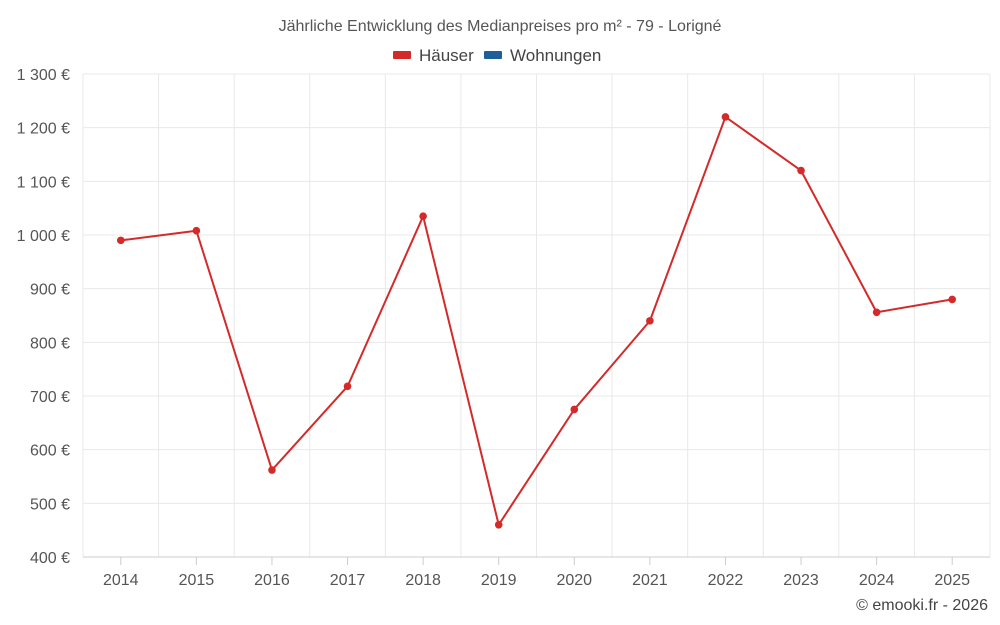 The image size is (1000, 625). I want to click on x-tick-label: 2023, so click(801, 580).